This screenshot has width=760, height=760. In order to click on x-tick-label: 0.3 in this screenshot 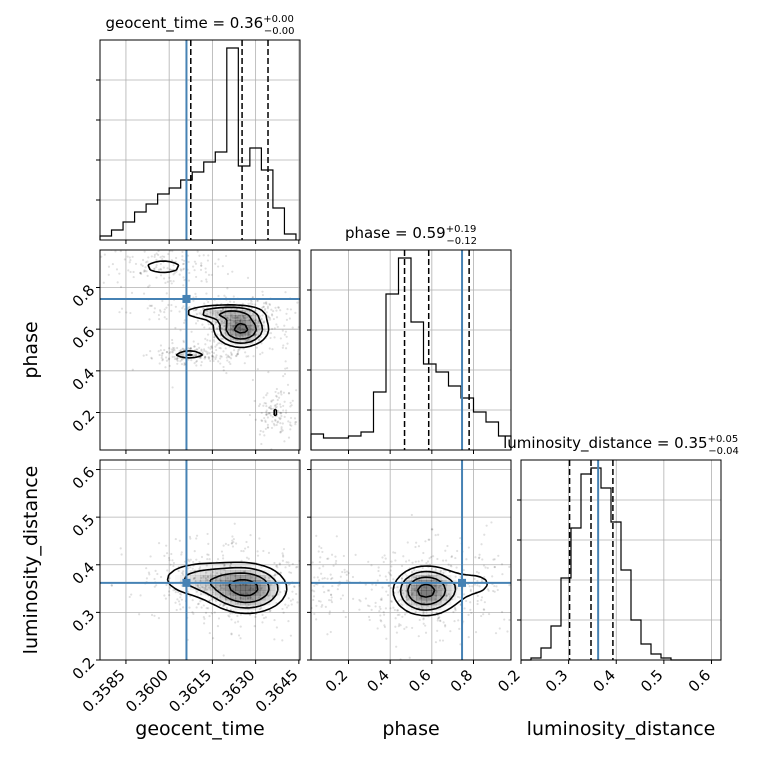, I will do `click(557, 681)`.